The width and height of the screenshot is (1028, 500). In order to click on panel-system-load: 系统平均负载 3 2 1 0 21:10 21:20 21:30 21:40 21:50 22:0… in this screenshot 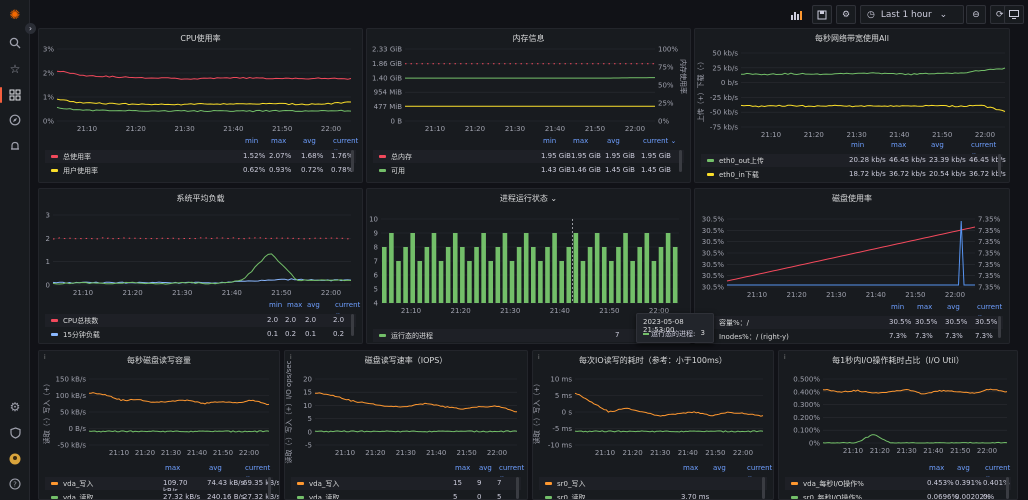, I will do `click(200, 266)`.